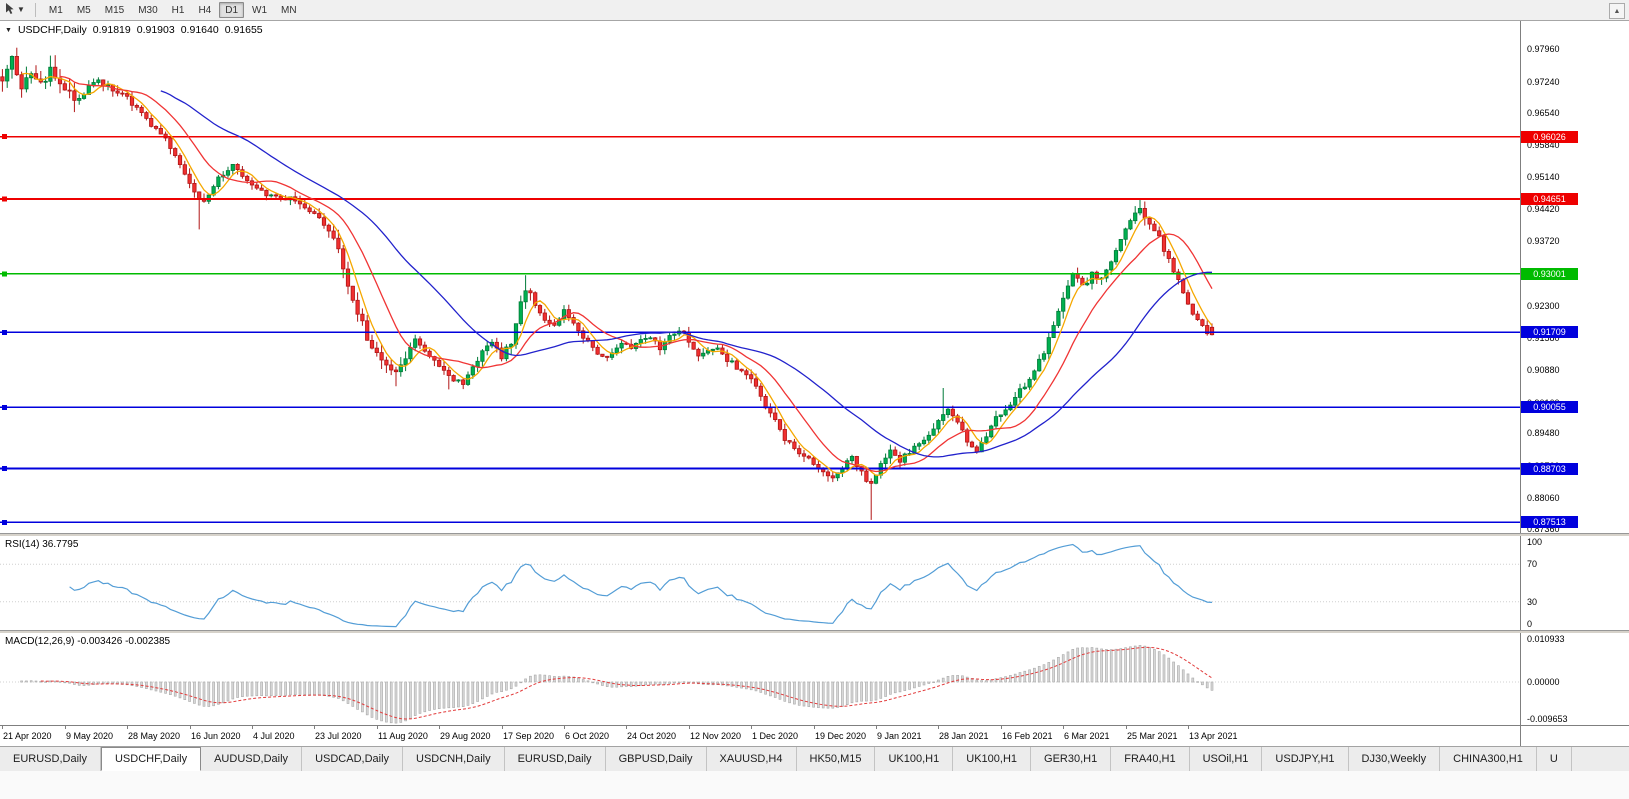 The width and height of the screenshot is (1629, 799). I want to click on date-label: 13 Apr 2021, so click(1213, 736).